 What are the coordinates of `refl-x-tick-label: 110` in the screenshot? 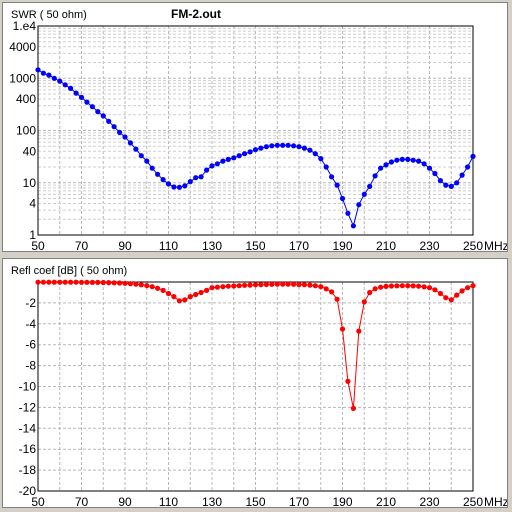 It's located at (168, 501).